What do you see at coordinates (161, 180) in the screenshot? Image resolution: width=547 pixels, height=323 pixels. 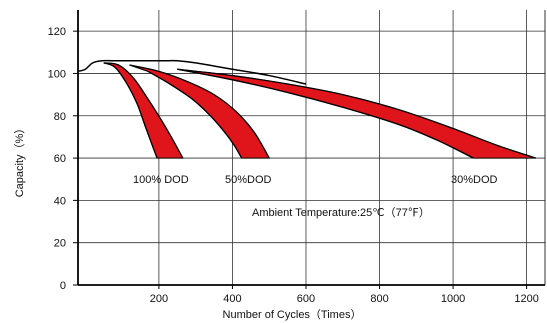 I see `label-100-dod: 100% DOD` at bounding box center [161, 180].